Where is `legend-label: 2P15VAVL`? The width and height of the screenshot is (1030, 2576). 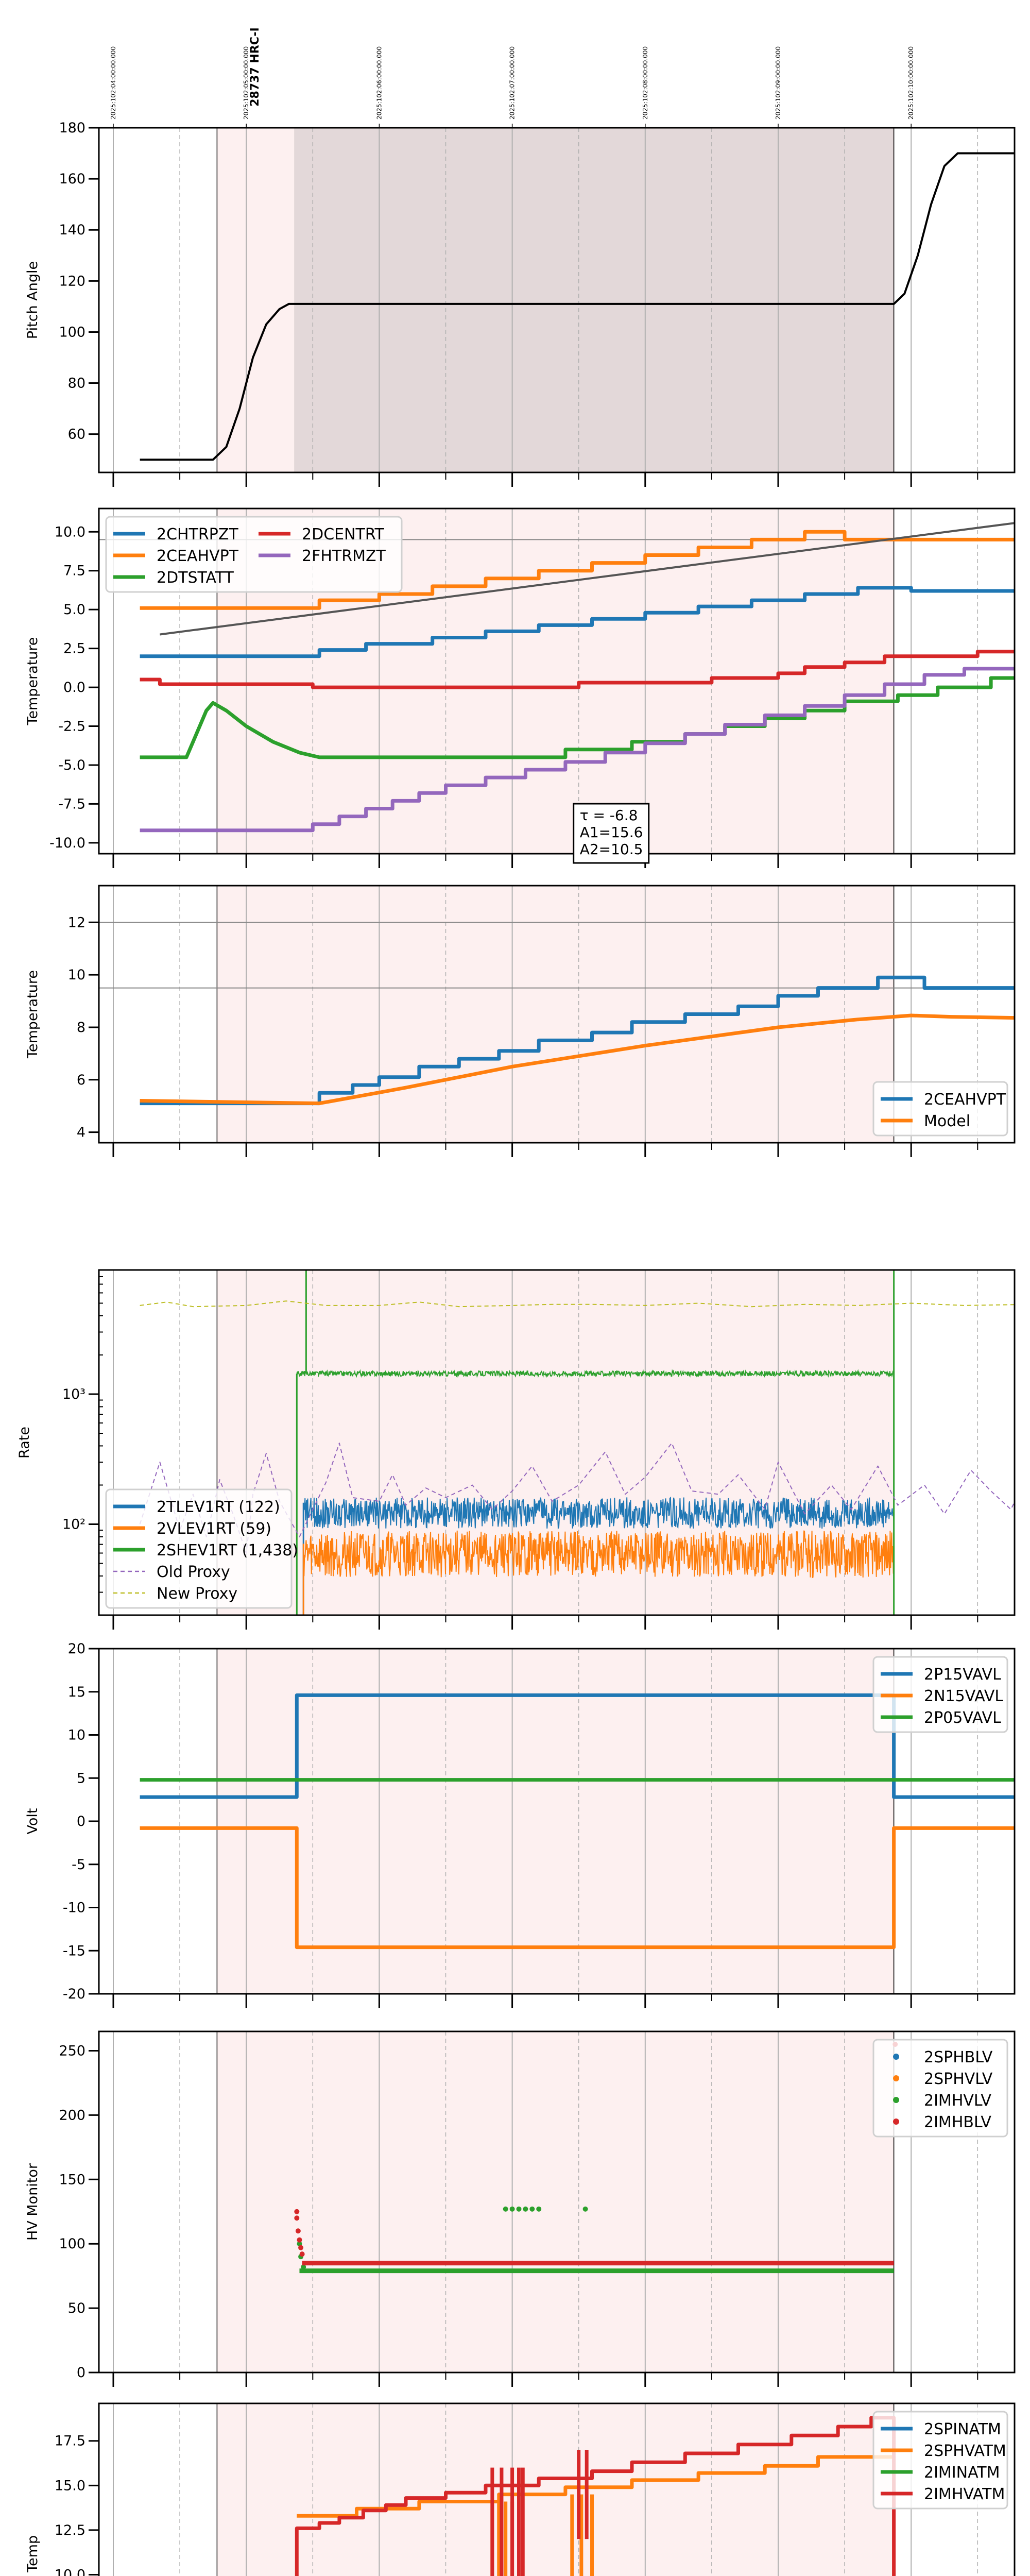
legend-label: 2P15VAVL is located at coordinates (963, 1675).